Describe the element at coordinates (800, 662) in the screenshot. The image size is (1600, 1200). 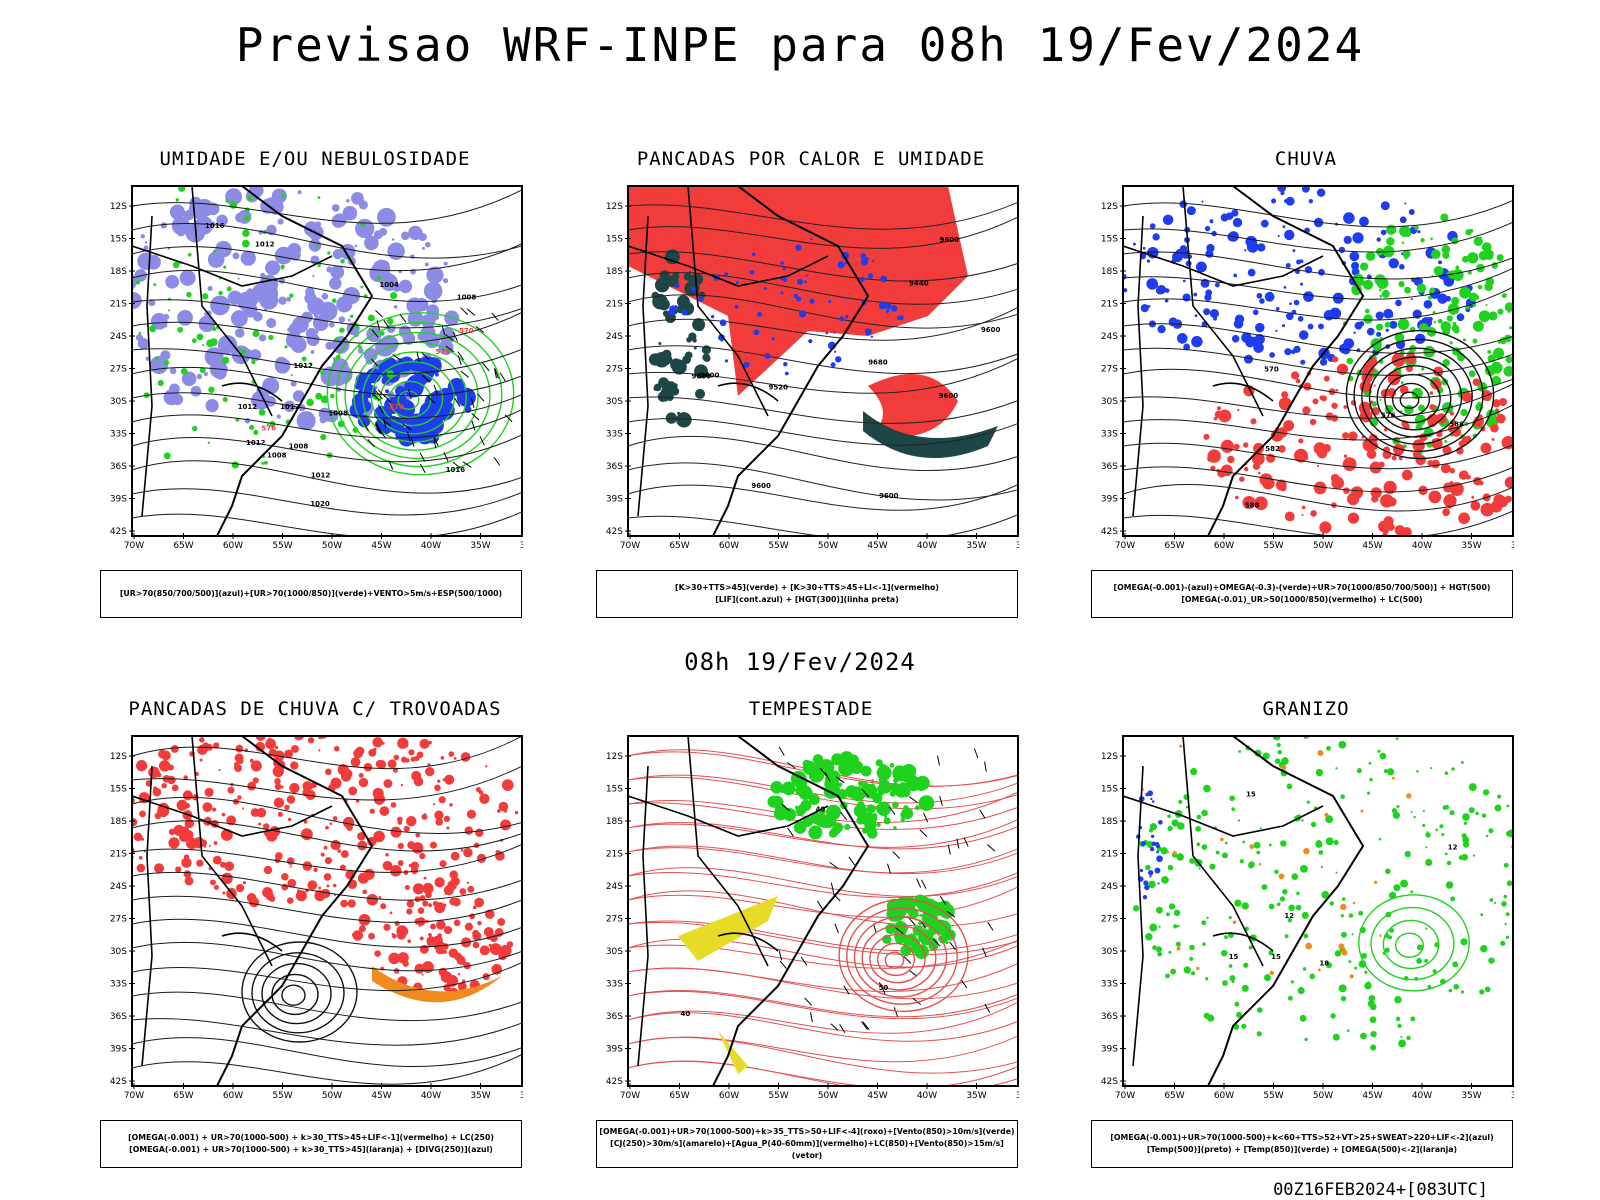
I see `mid-title: 08h 19/Fev/2024` at that location.